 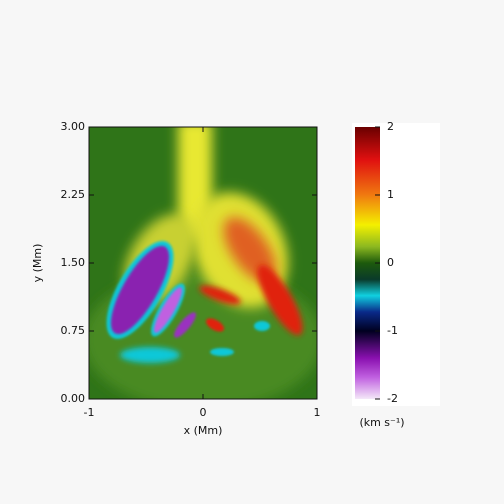 I want to click on y-tick-label: 3.00, so click(x=73, y=126).